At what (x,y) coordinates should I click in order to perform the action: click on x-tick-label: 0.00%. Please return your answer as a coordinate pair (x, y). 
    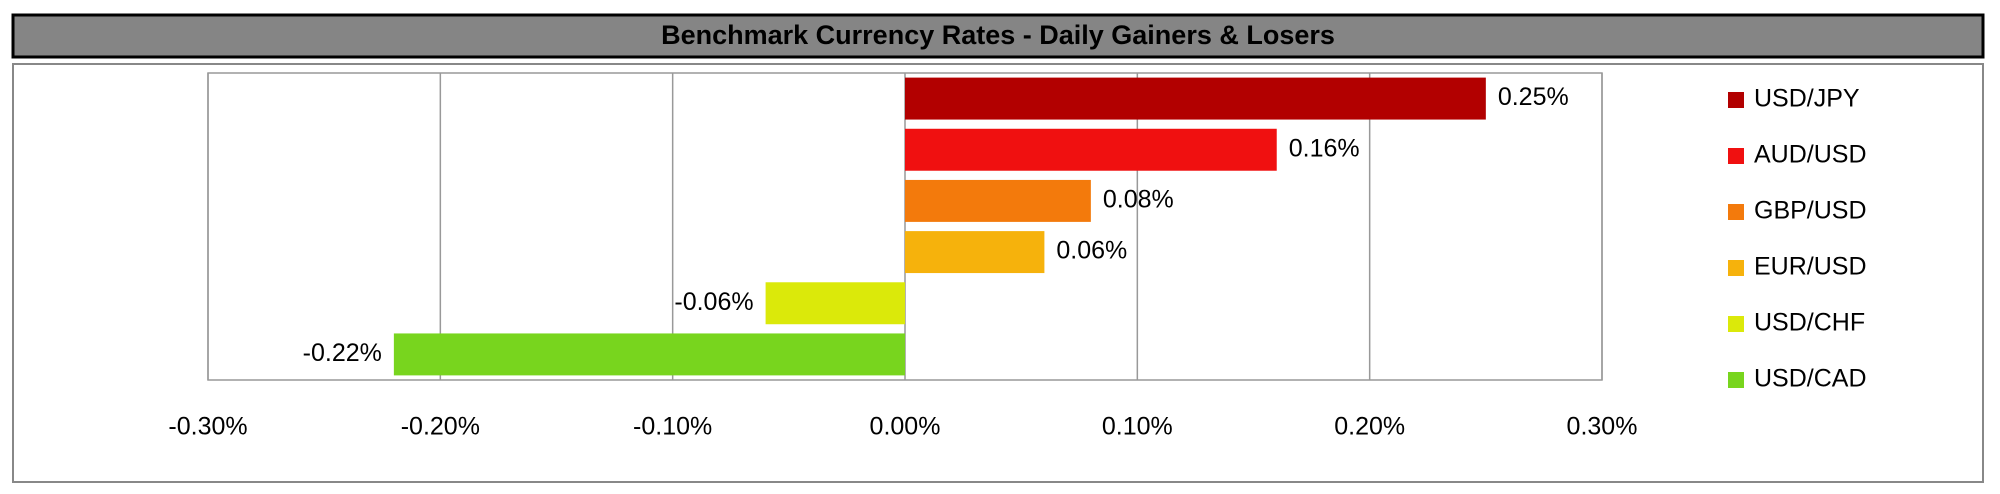
    Looking at the image, I should click on (905, 427).